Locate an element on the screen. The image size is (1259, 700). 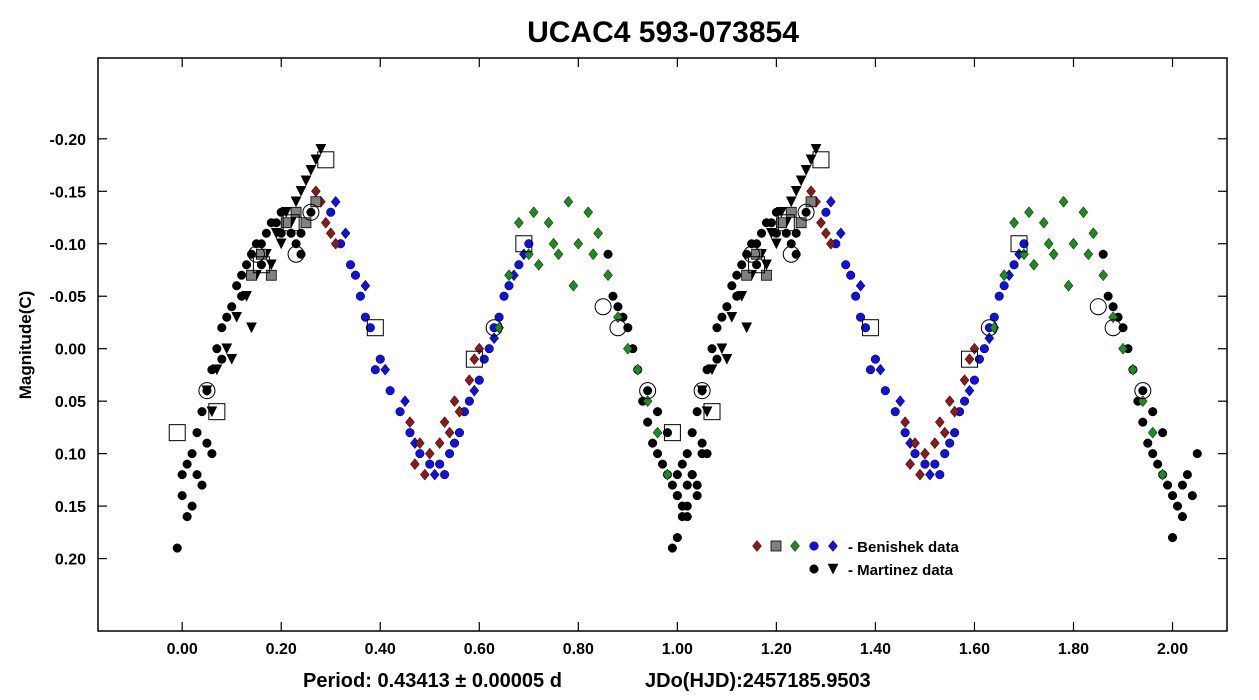
x-tick-label: 1.40 is located at coordinates (875, 649).